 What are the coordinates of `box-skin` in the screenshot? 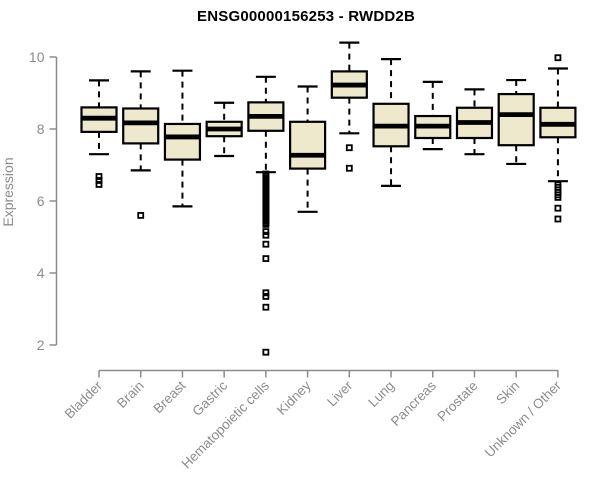 It's located at (516, 119).